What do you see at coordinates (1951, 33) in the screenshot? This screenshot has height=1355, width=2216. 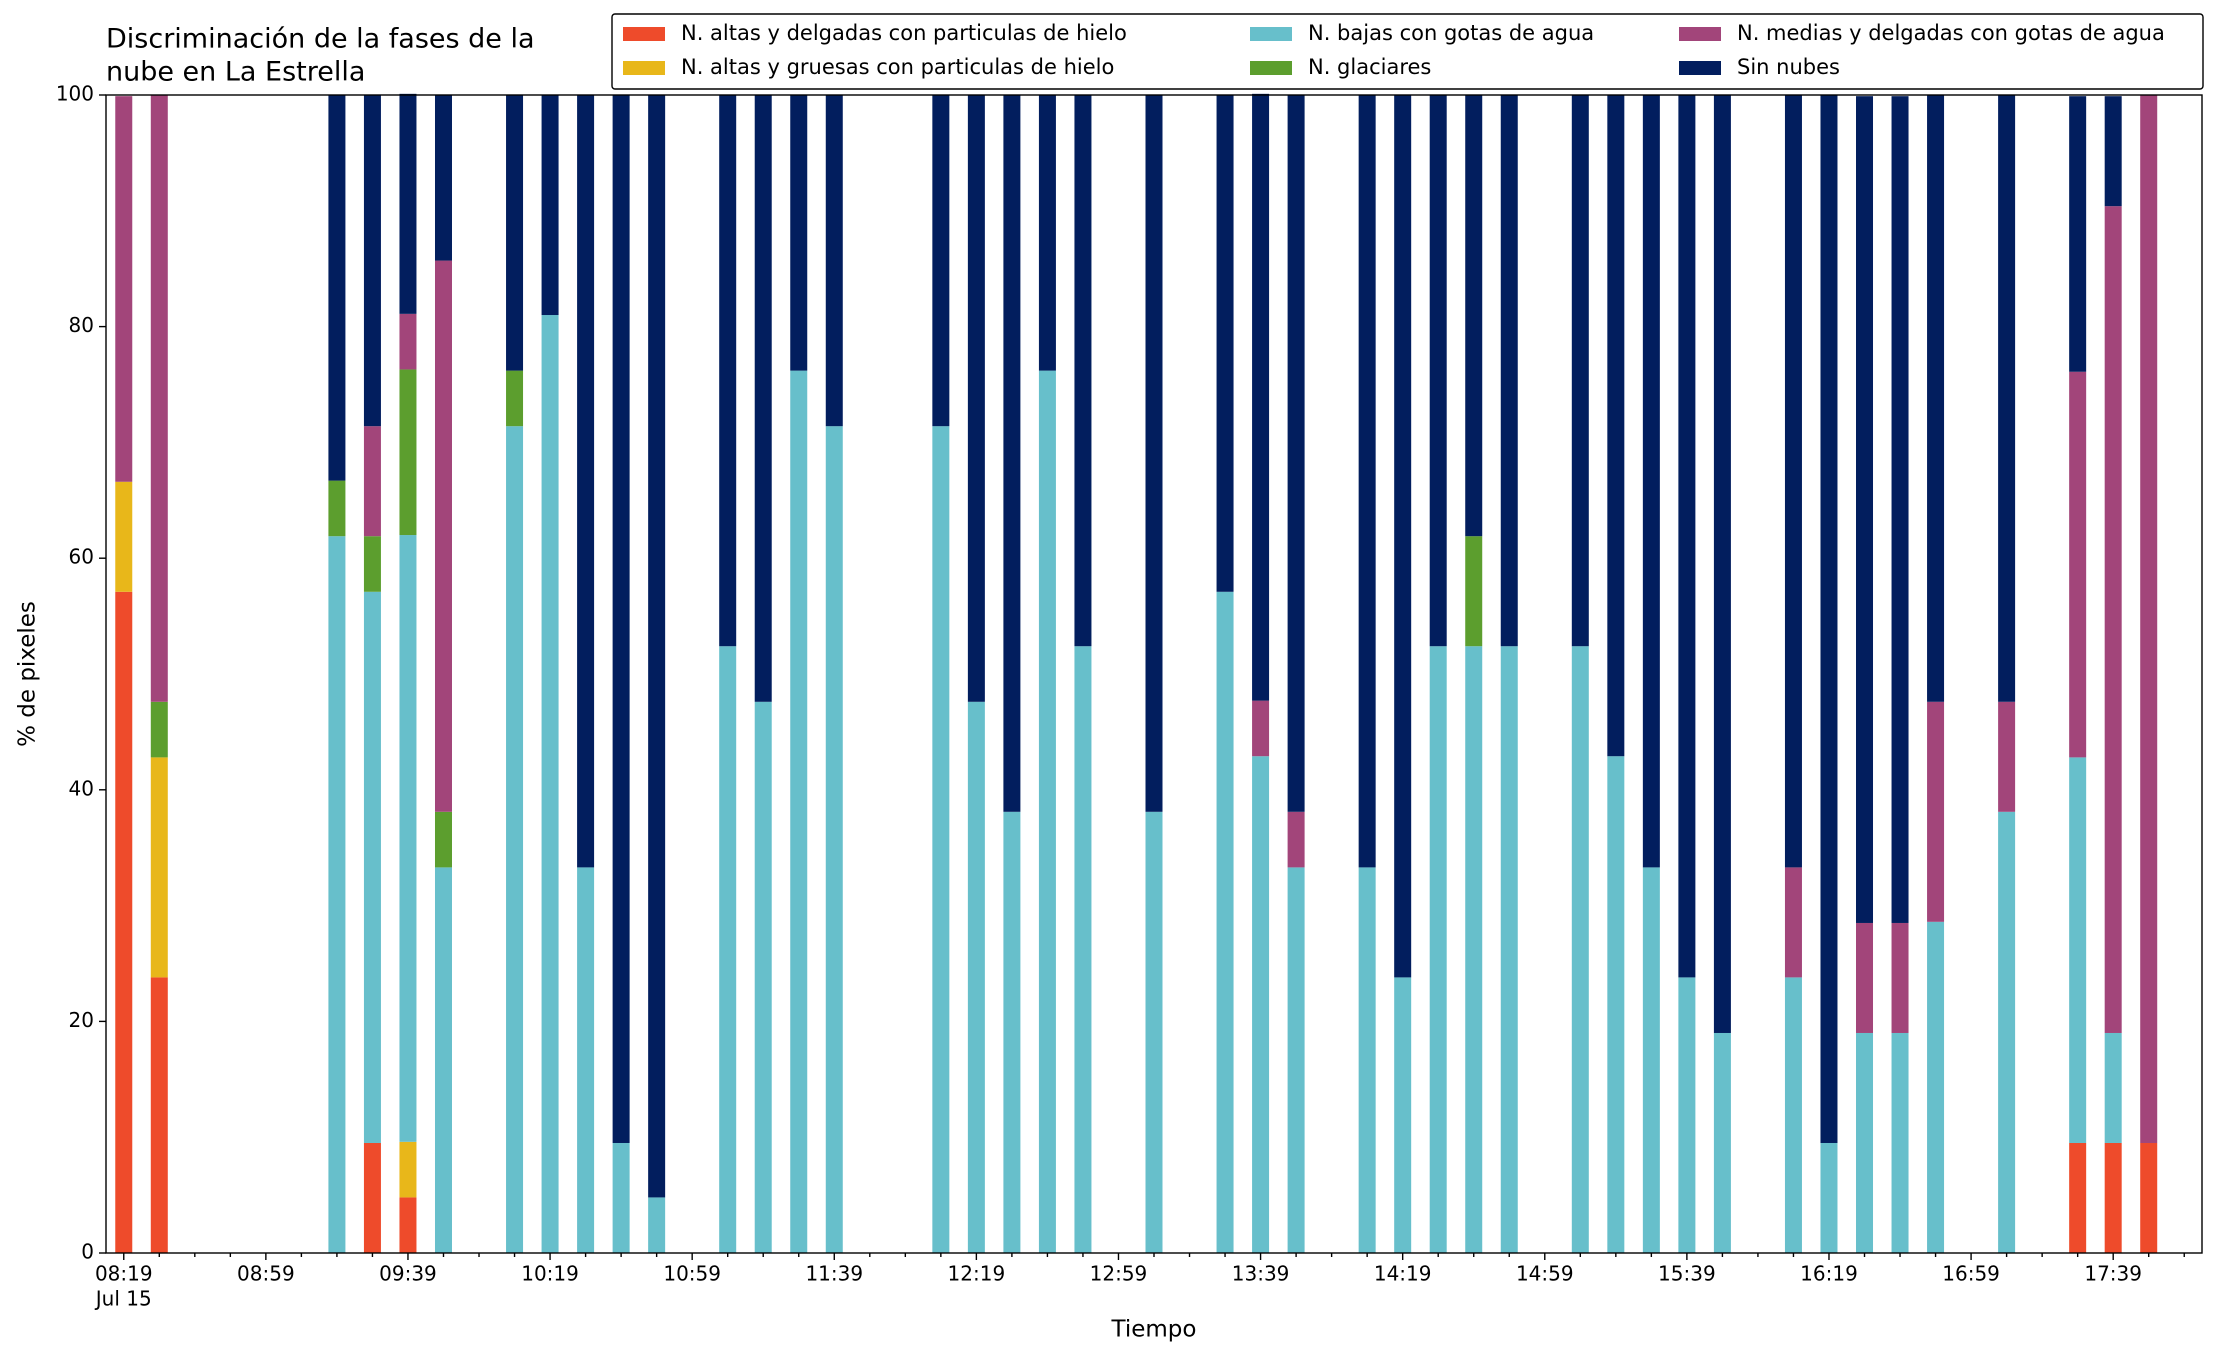 I see `legend-label: N. medias y delgadas con gotas de agua` at bounding box center [1951, 33].